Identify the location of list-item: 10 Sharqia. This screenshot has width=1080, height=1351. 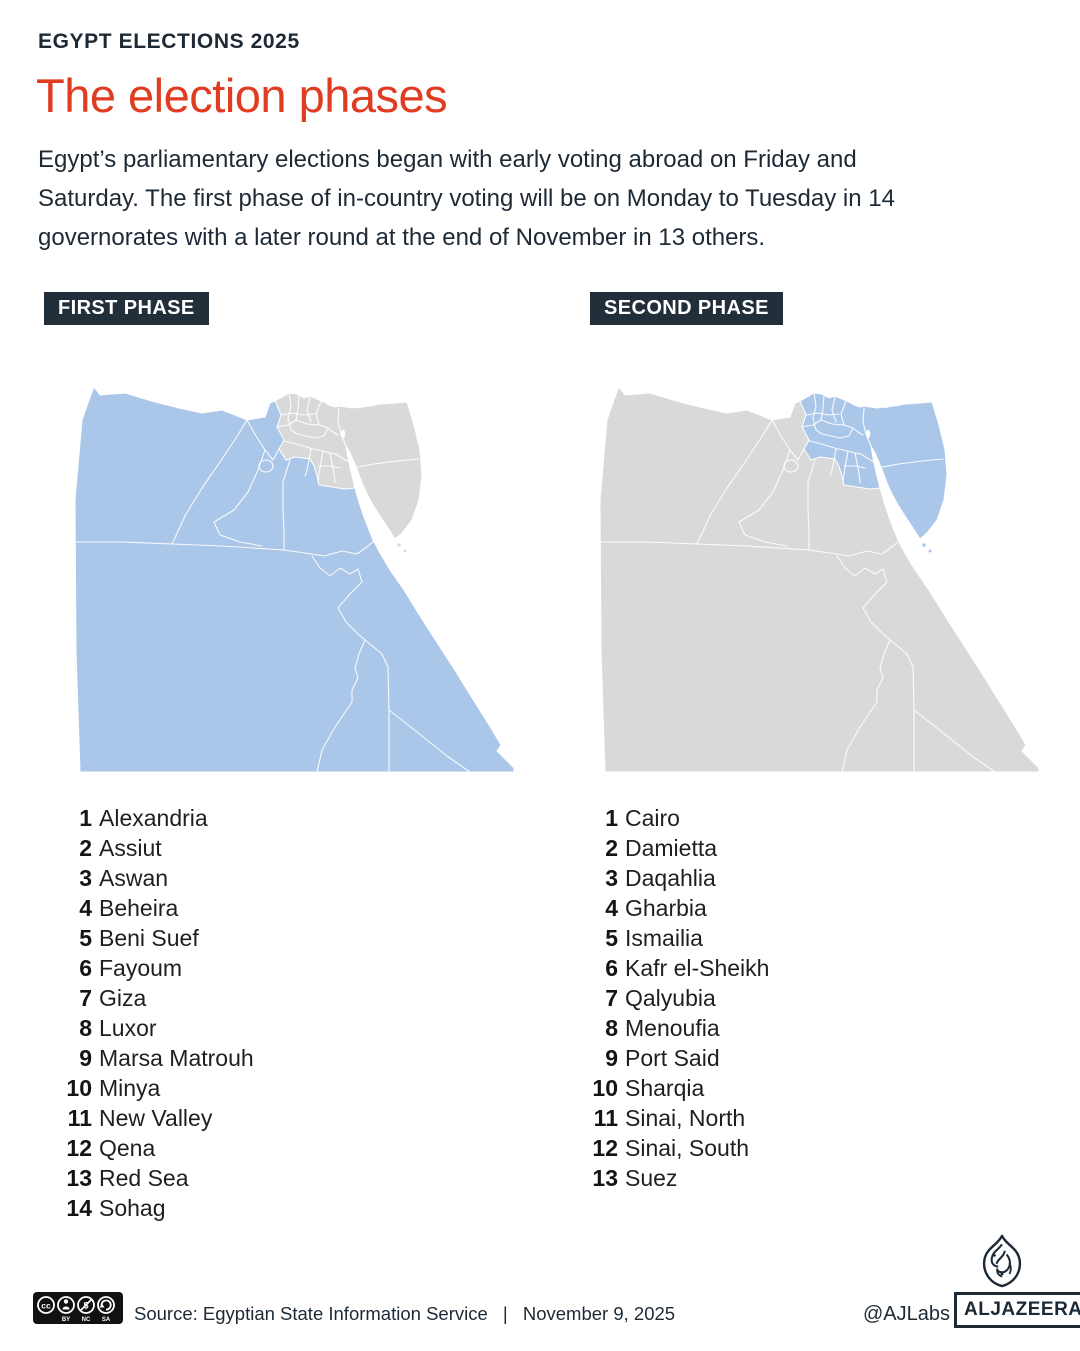
(667, 1088).